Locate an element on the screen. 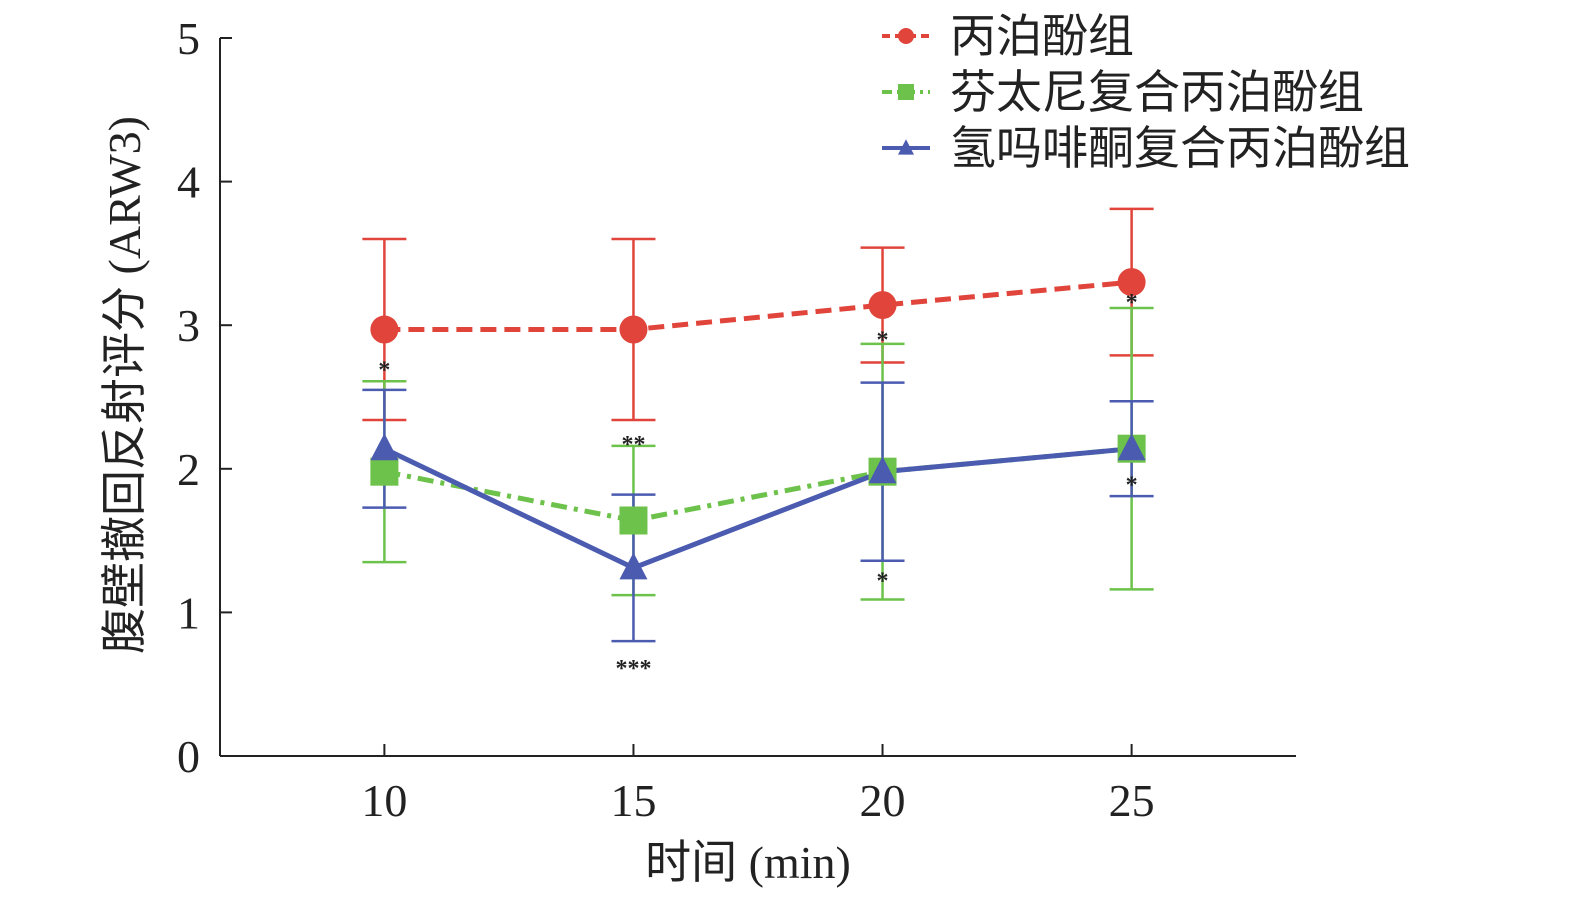 The width and height of the screenshot is (1575, 909). y-tick-label: 3 is located at coordinates (188, 325).